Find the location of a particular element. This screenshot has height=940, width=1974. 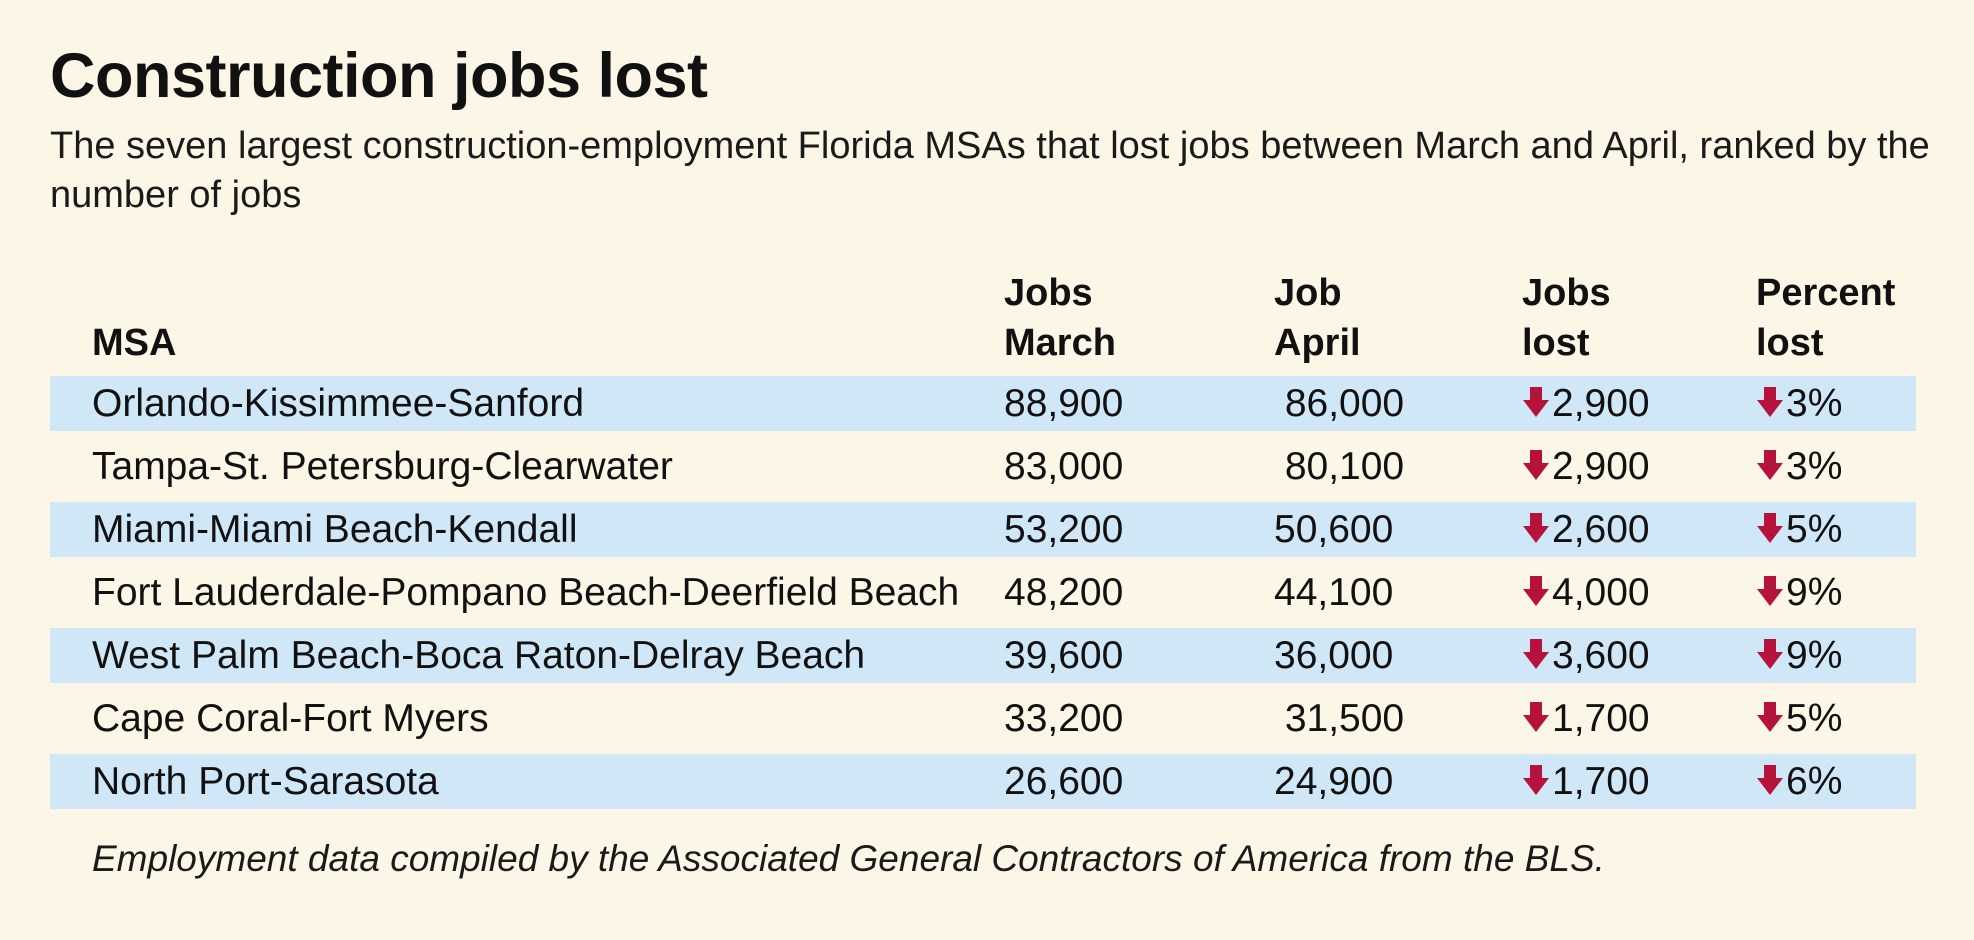

cell-jobs-march: 88,900 is located at coordinates (1063, 403).